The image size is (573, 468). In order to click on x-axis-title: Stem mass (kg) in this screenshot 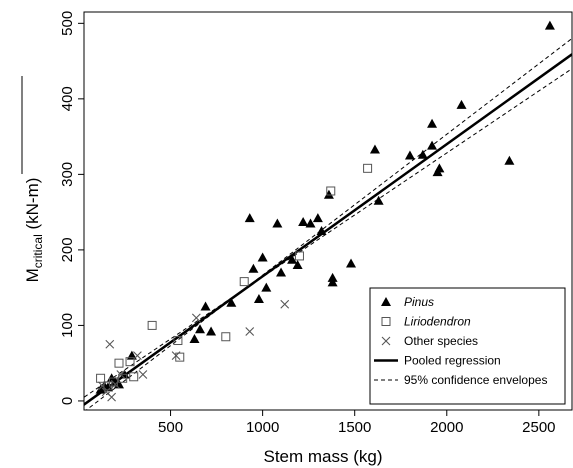, I will do `click(322, 456)`.